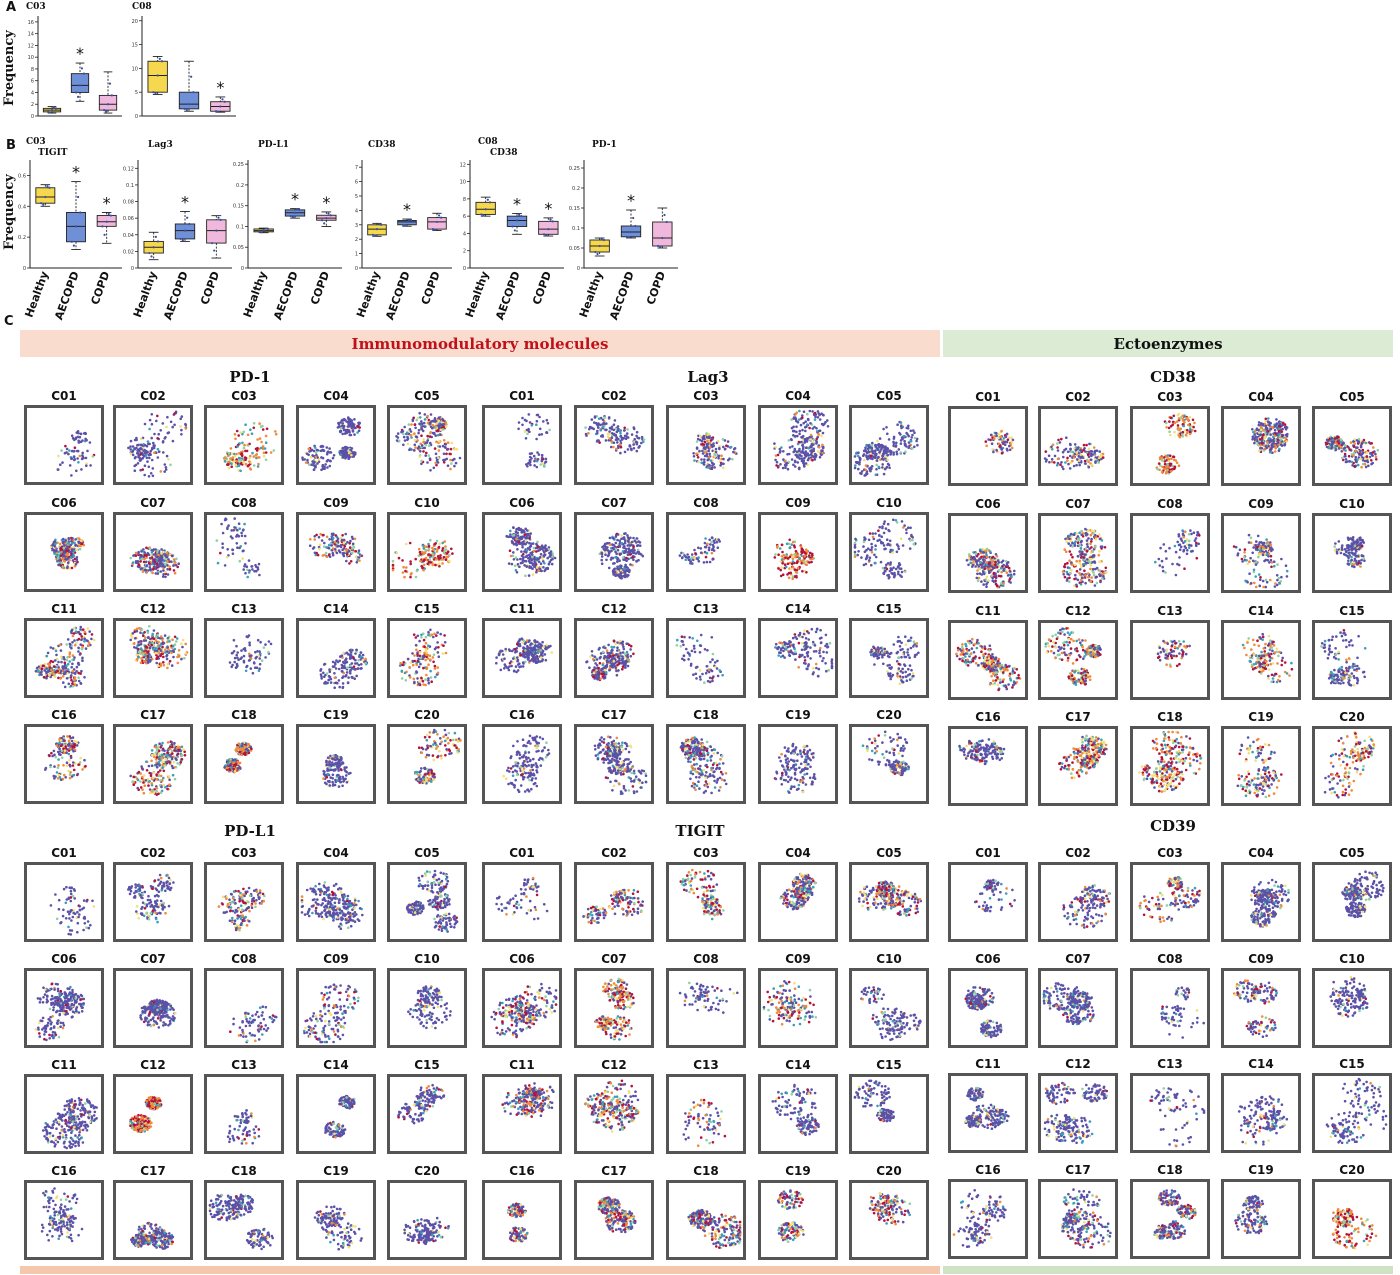  Describe the element at coordinates (240, 186) in the screenshot. I see `y-tick-label: 0.2` at that location.